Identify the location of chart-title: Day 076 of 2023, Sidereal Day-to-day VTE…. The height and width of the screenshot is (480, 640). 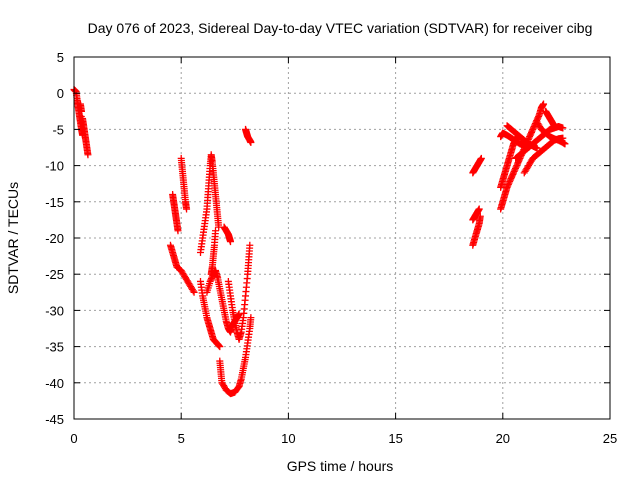
(340, 28).